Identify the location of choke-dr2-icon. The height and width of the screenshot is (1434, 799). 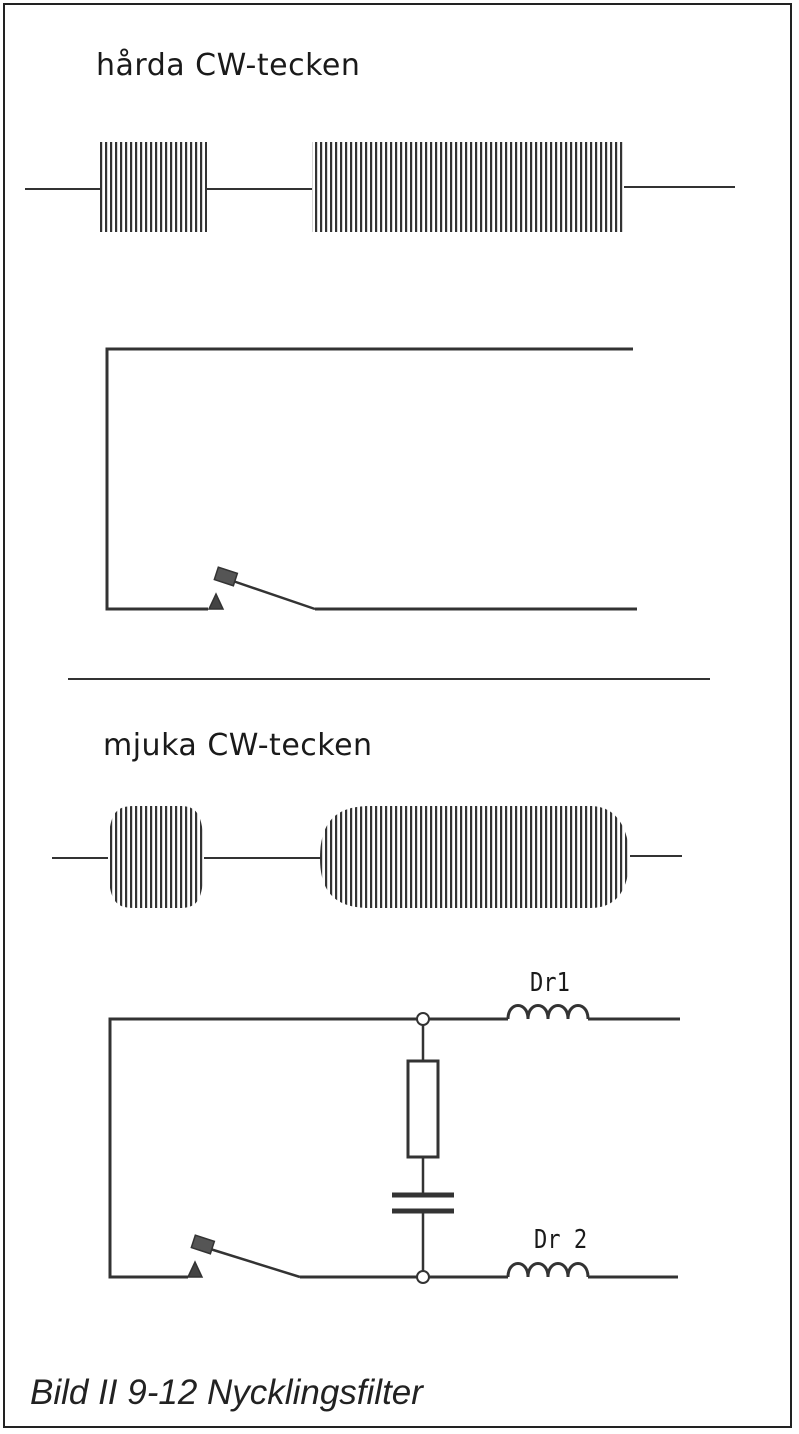
(548, 1270).